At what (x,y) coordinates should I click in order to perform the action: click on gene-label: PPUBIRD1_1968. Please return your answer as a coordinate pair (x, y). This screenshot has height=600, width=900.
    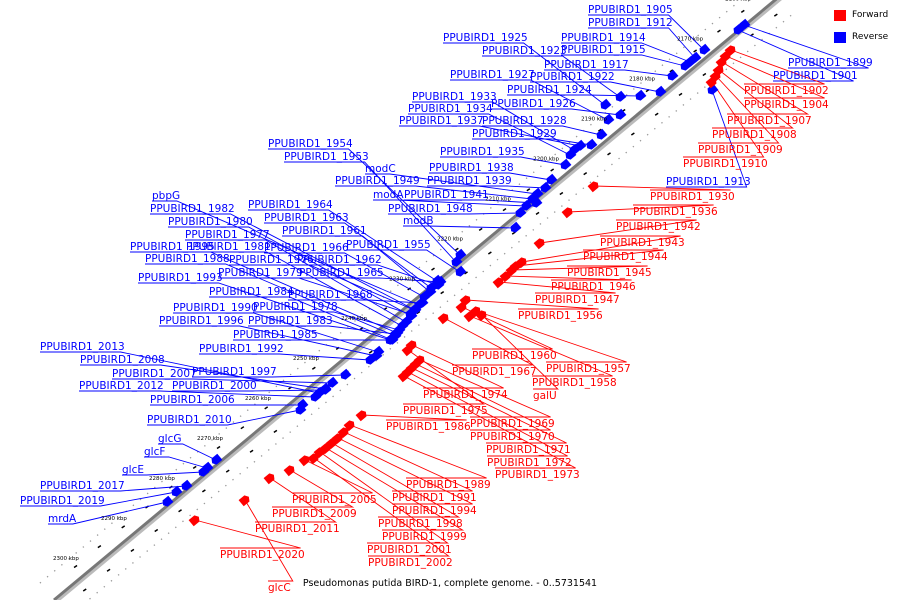
    Looking at the image, I should click on (330, 295).